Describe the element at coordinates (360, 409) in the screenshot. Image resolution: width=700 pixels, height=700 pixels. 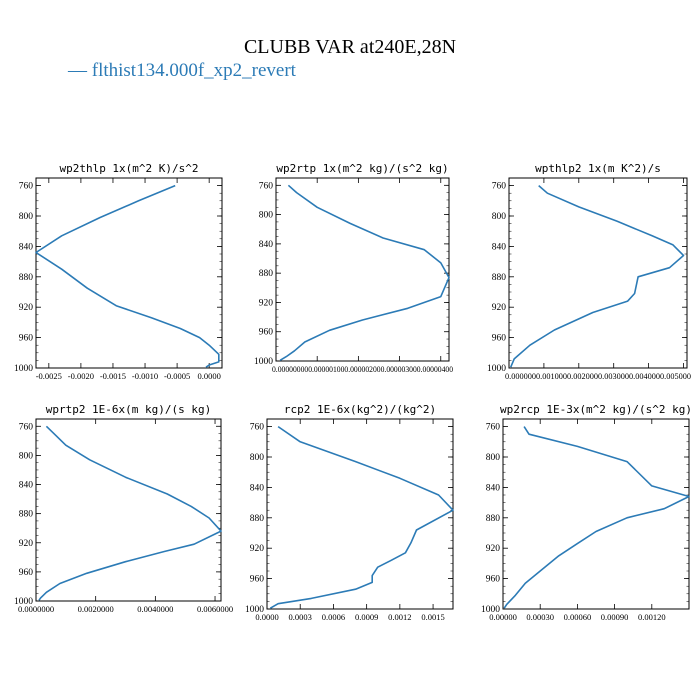
I see `panel-title: rcp2 1E-6x(kg^2)/(kg^2)` at that location.